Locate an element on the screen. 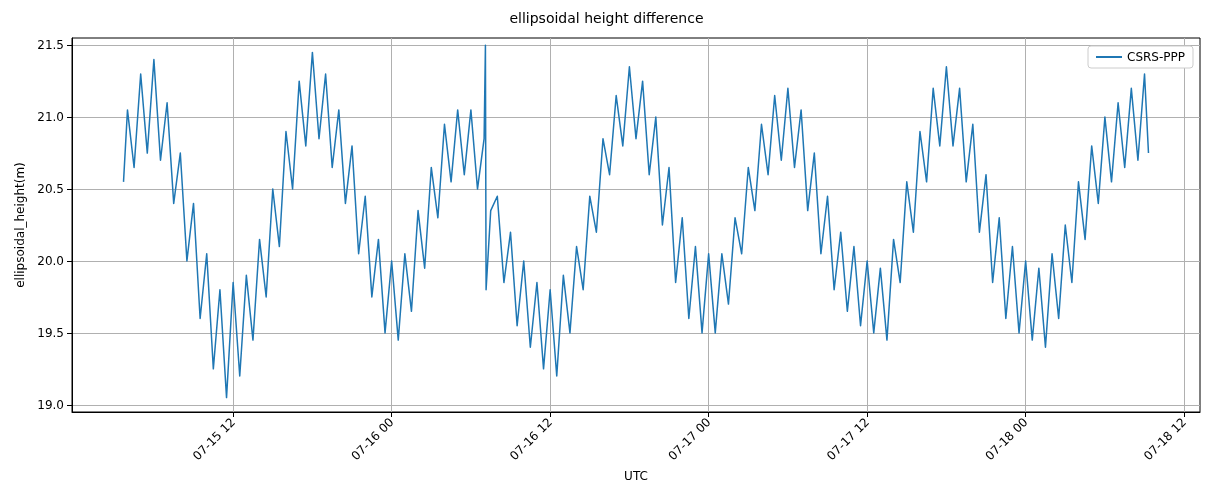 The image size is (1213, 496). y-tick-label: 19.0 is located at coordinates (50, 404).